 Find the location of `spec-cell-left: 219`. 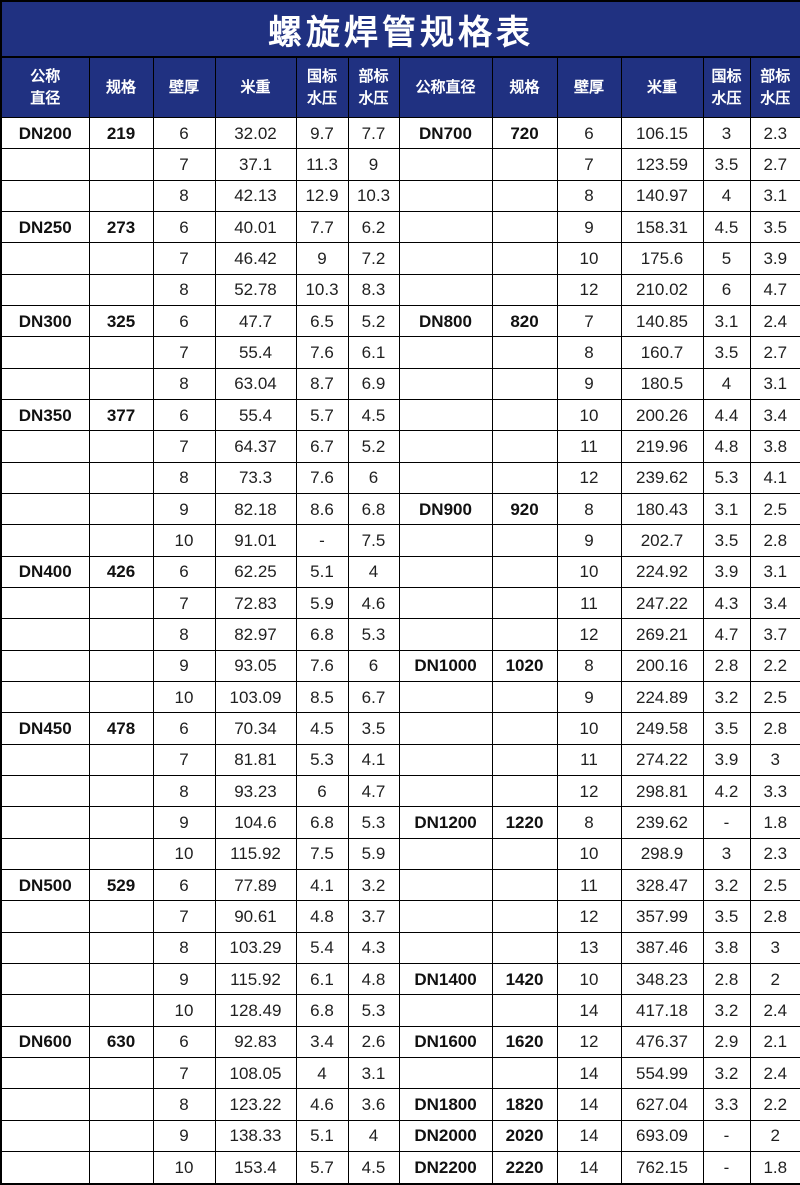

spec-cell-left: 219 is located at coordinates (121, 133).